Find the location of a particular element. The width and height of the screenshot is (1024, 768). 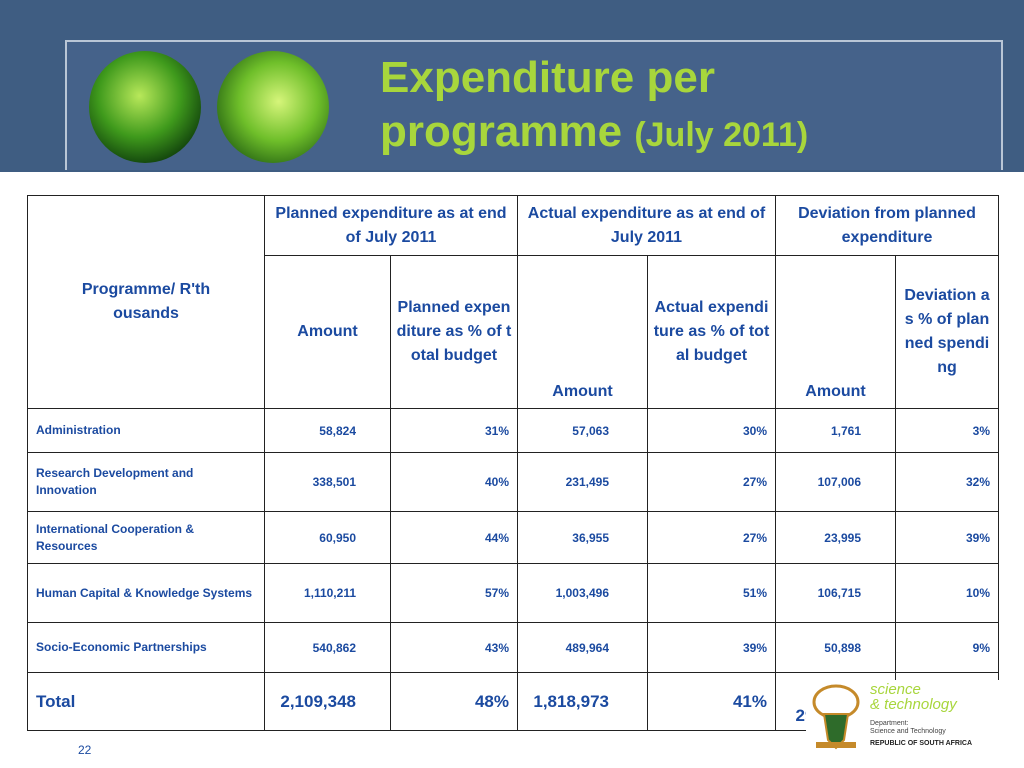

total-label: Total is located at coordinates (146, 701).